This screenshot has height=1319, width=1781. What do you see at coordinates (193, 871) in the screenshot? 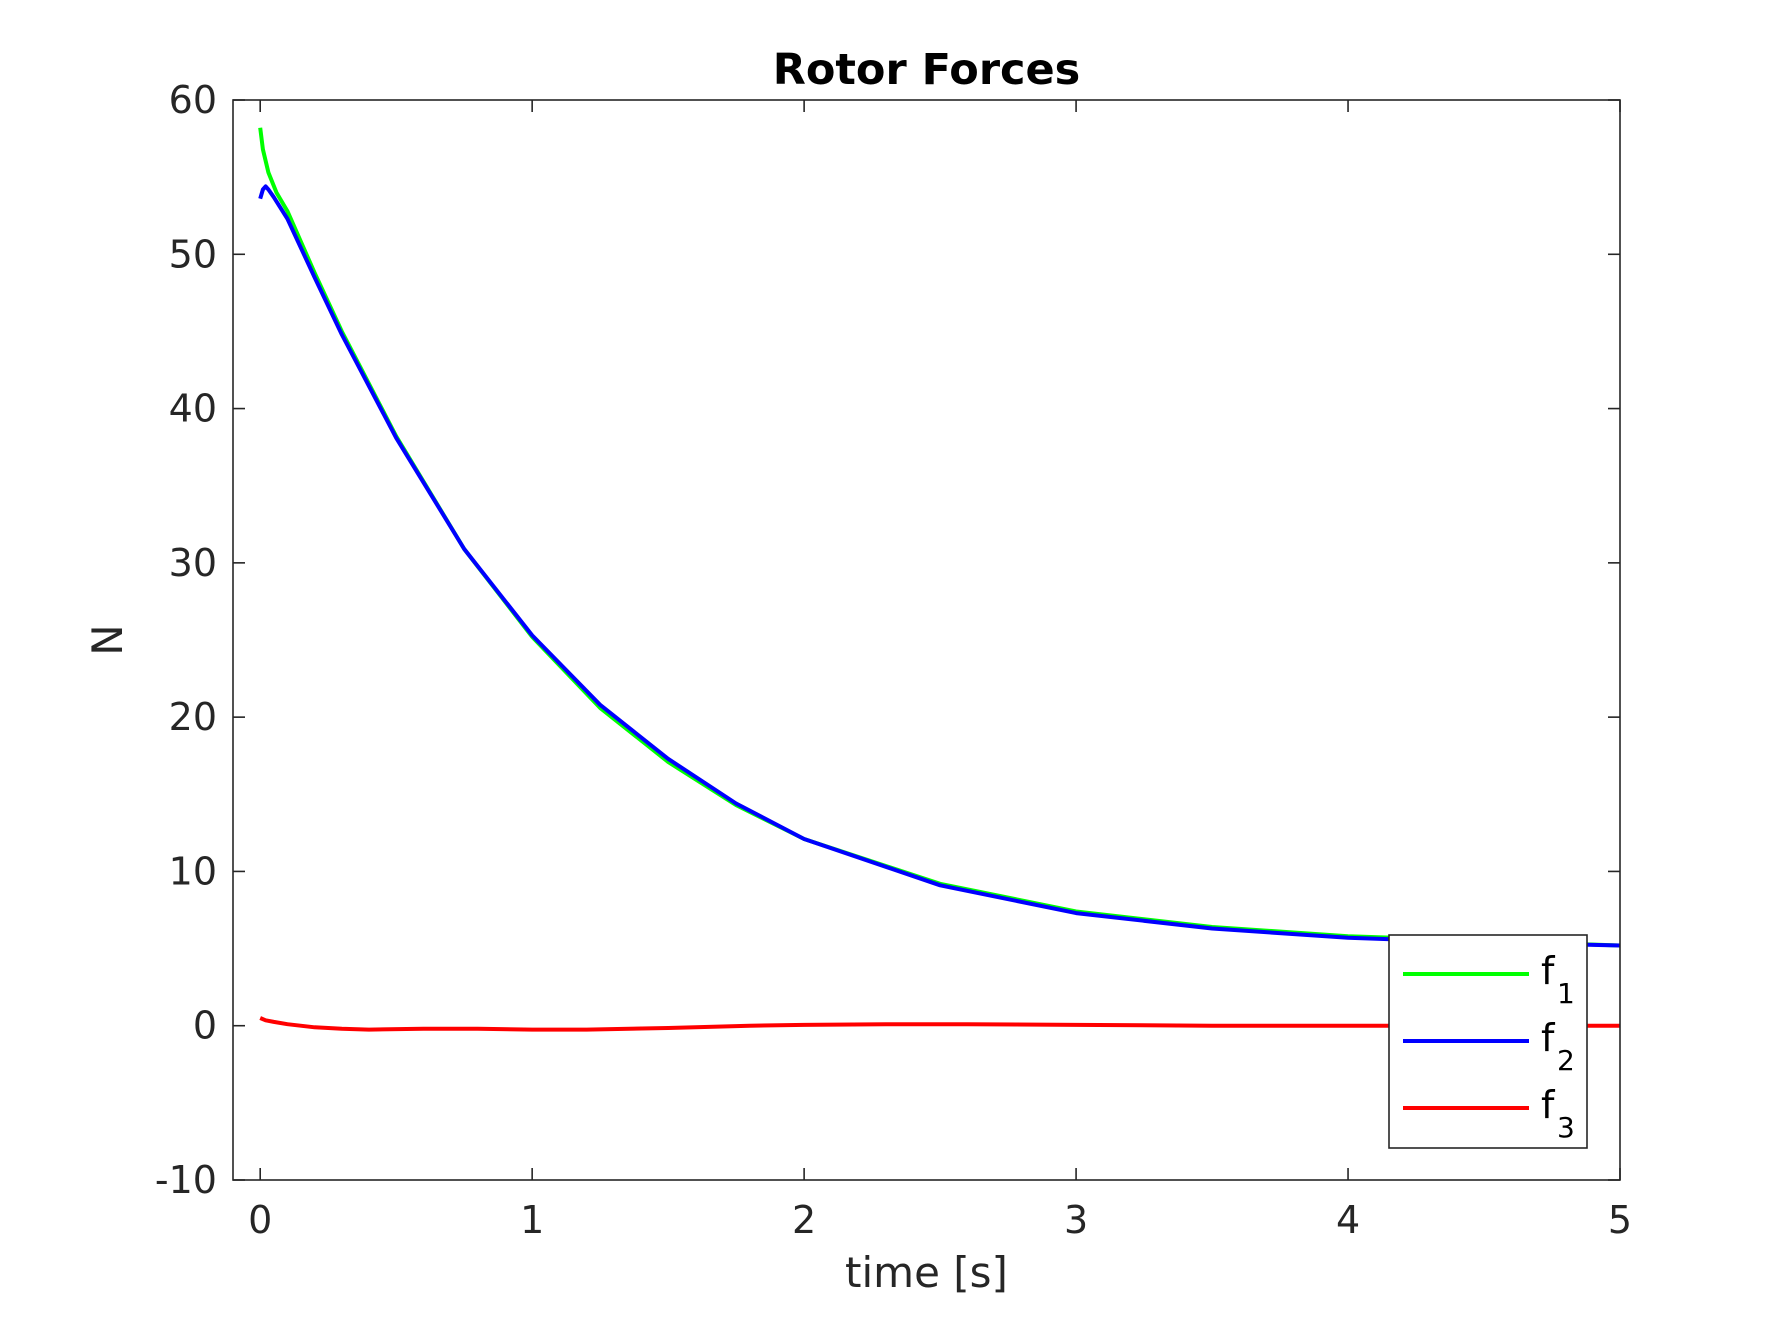
I see `y-tick-label: 10` at bounding box center [193, 871].